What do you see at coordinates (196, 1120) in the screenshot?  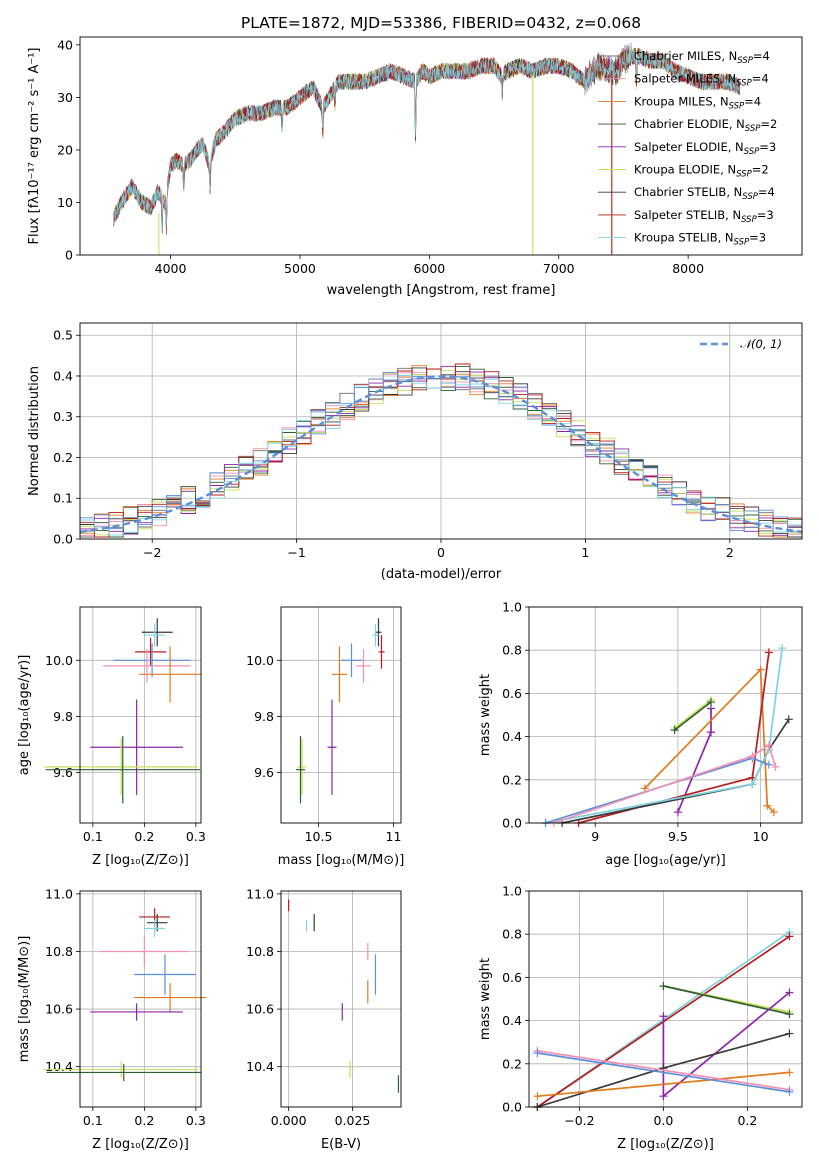 I see `x-tick-label: 0.3` at bounding box center [196, 1120].